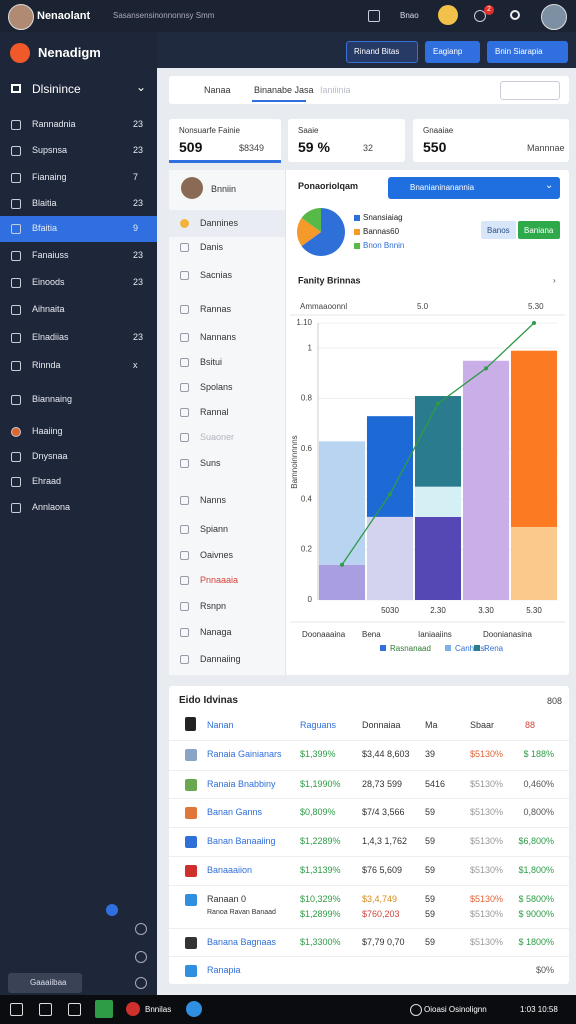 Image resolution: width=576 pixels, height=1024 pixels. What do you see at coordinates (320, 784) in the screenshot?
I see `table-cell: $1,1990%` at bounding box center [320, 784].